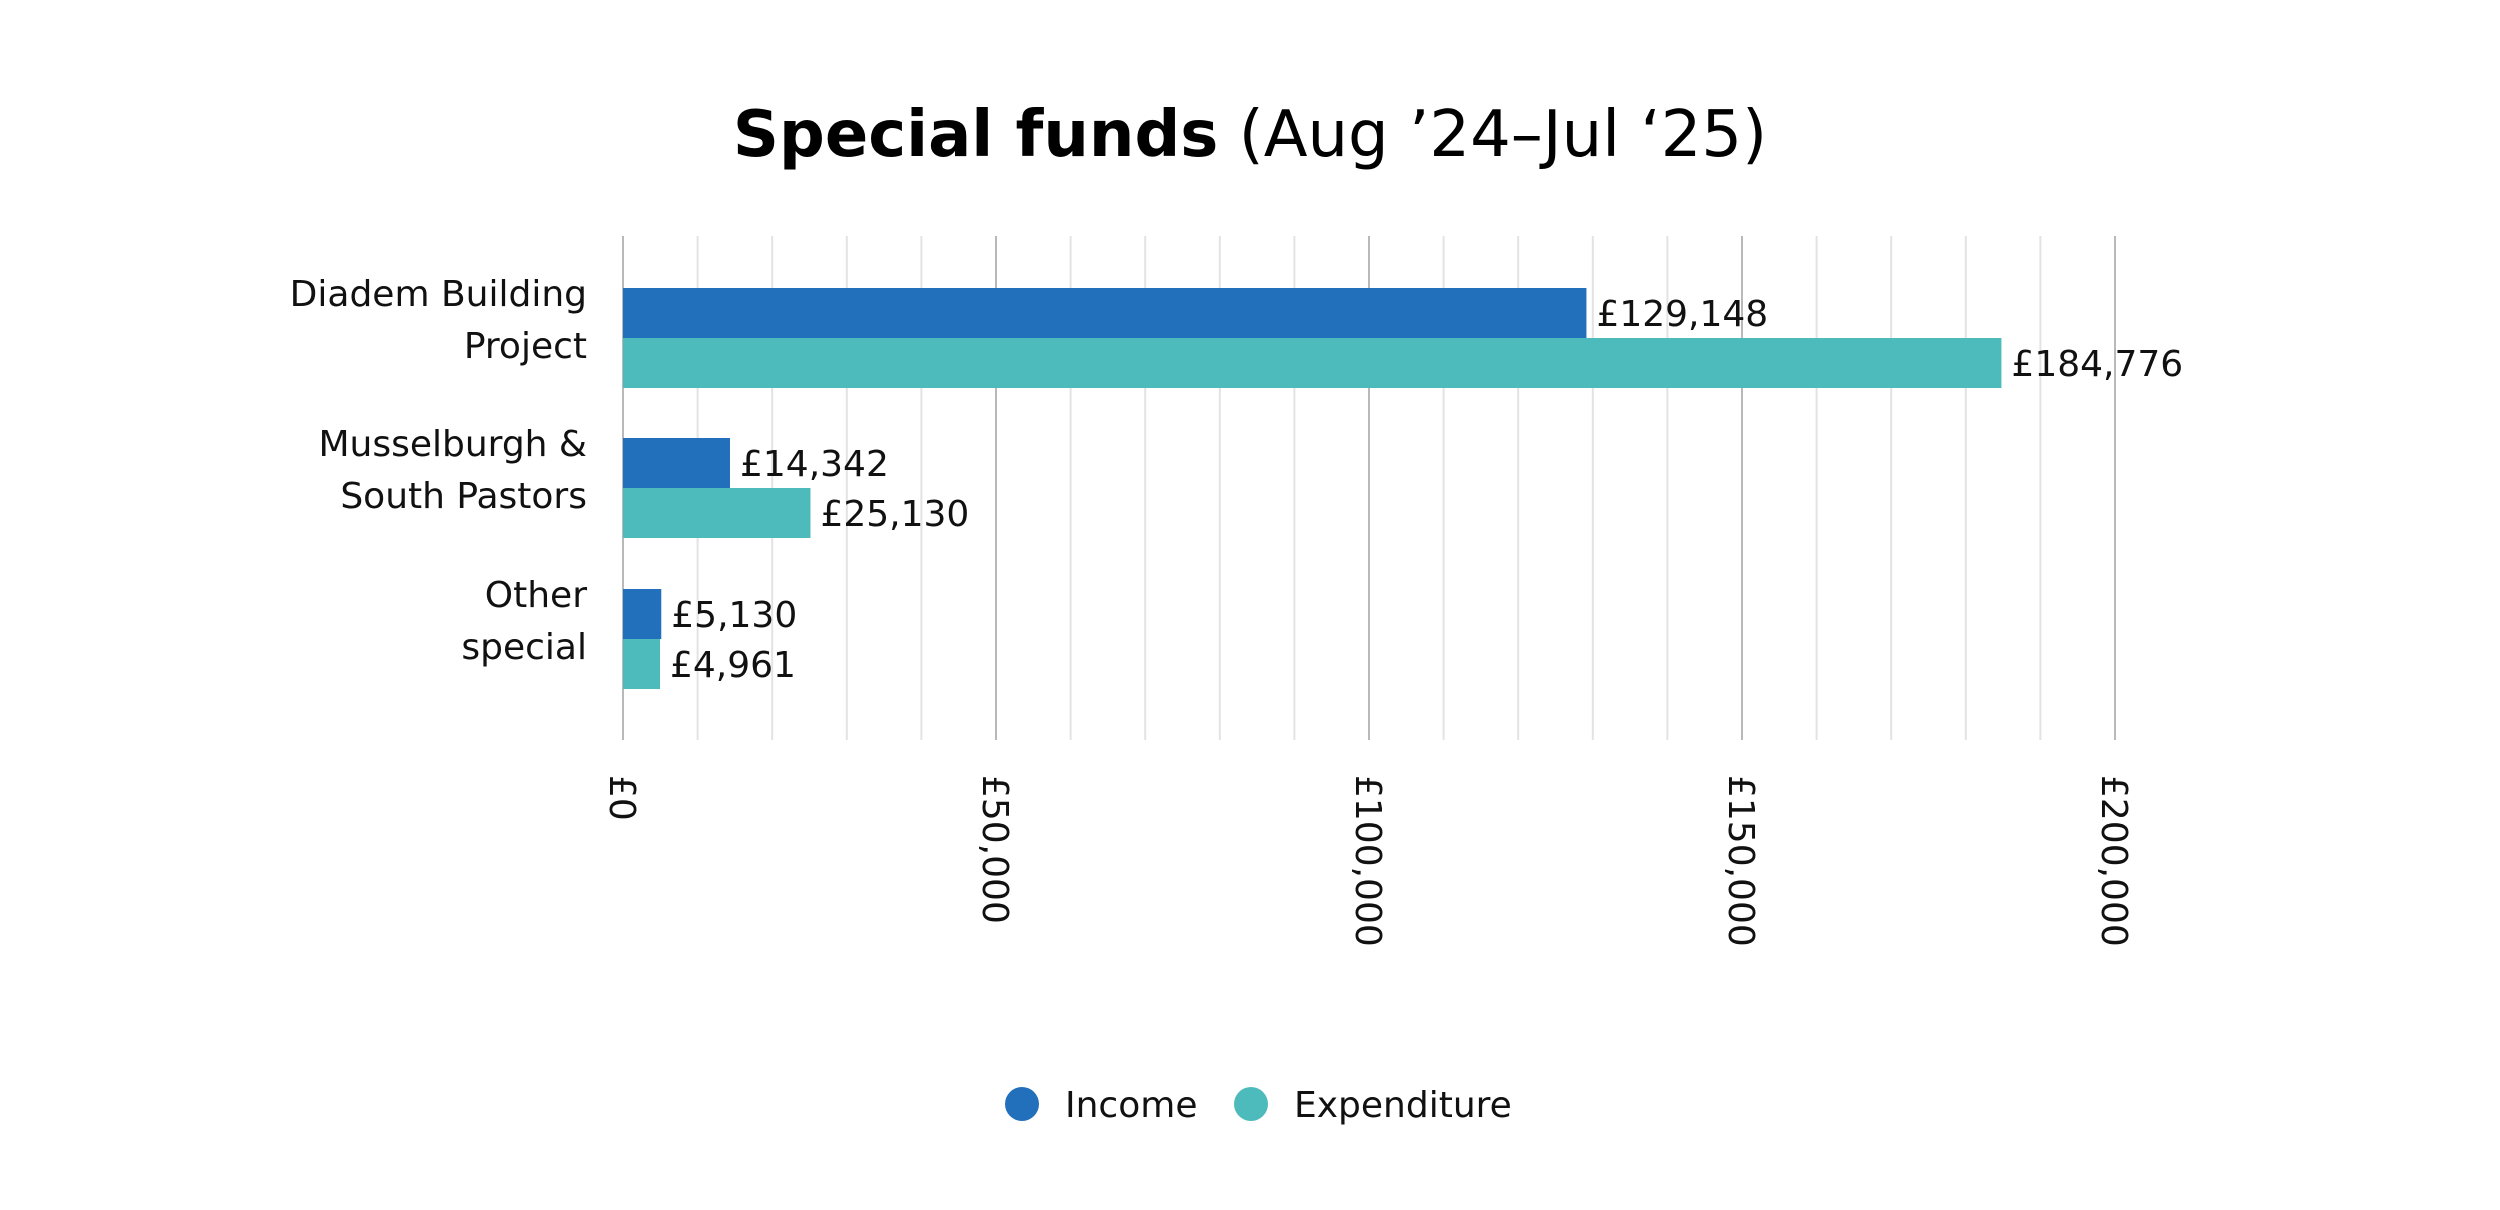  What do you see at coordinates (525, 346) in the screenshot?
I see `category-label: Project` at bounding box center [525, 346].